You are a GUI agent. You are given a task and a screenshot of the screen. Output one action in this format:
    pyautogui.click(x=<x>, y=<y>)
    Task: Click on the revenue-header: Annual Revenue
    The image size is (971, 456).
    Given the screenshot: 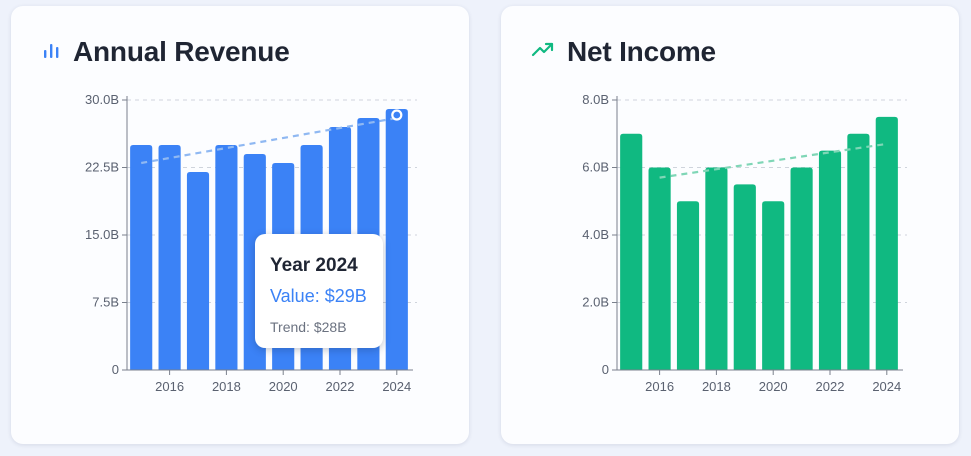 What is the action you would take?
    pyautogui.click(x=165, y=52)
    